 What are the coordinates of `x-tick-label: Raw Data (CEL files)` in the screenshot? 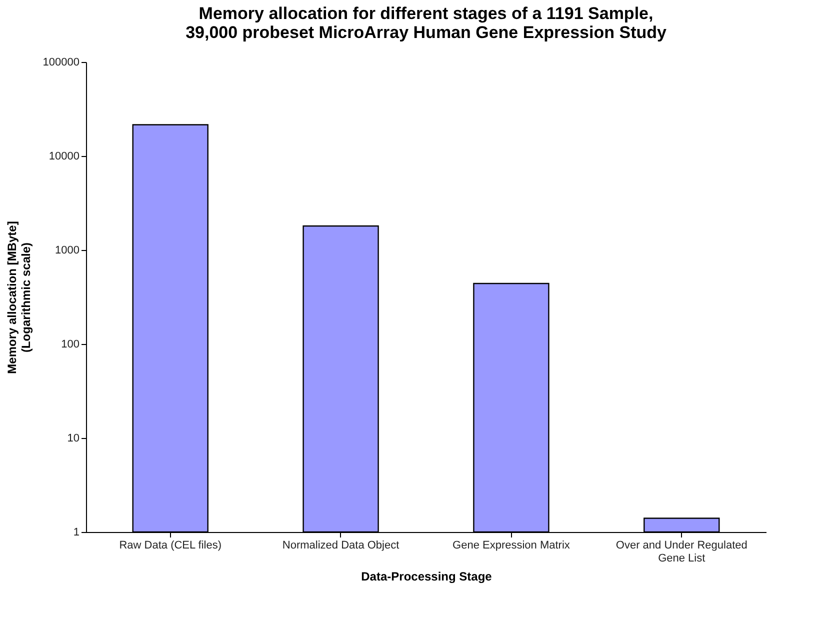 It's located at (170, 546).